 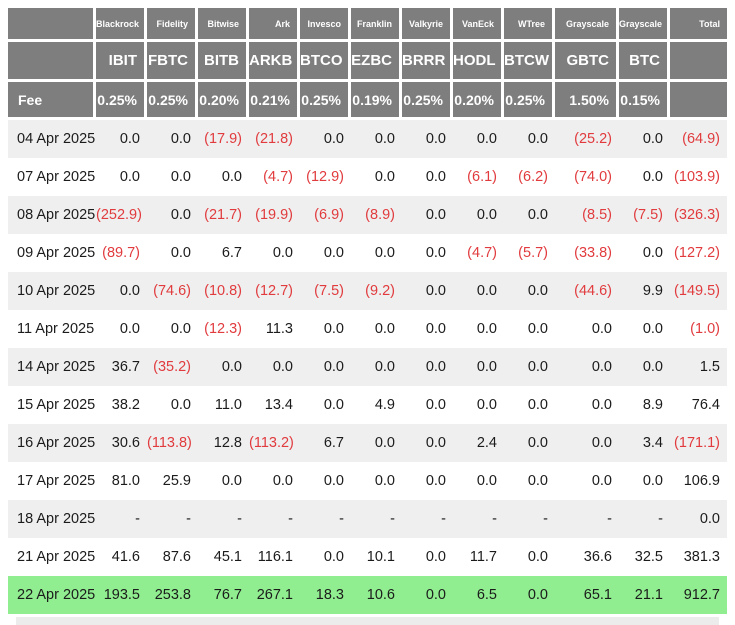 I want to click on date-cell: 10 Apr 2025, so click(x=56, y=291).